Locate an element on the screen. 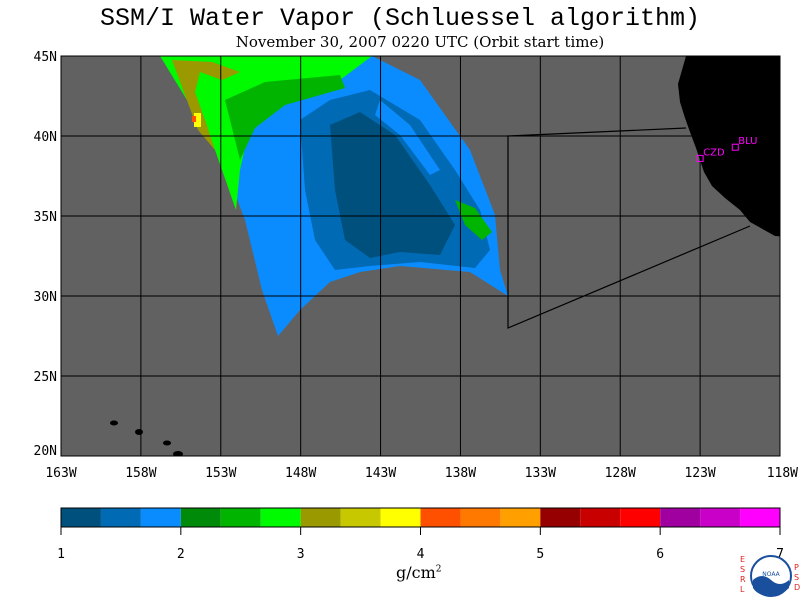 The height and width of the screenshot is (600, 800). longitude-label: 118W is located at coordinates (782, 473).